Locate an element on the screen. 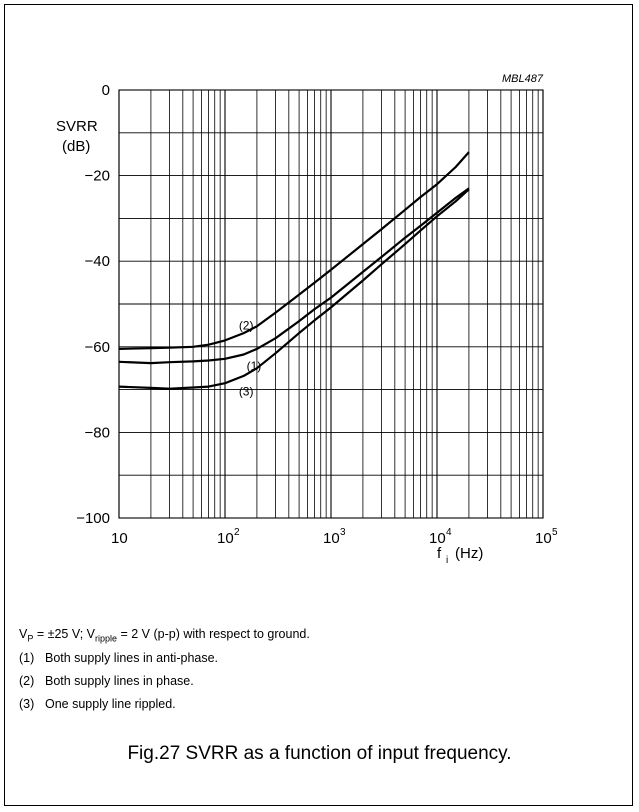 The image size is (639, 812). curve-label-1: (1) is located at coordinates (254, 366).